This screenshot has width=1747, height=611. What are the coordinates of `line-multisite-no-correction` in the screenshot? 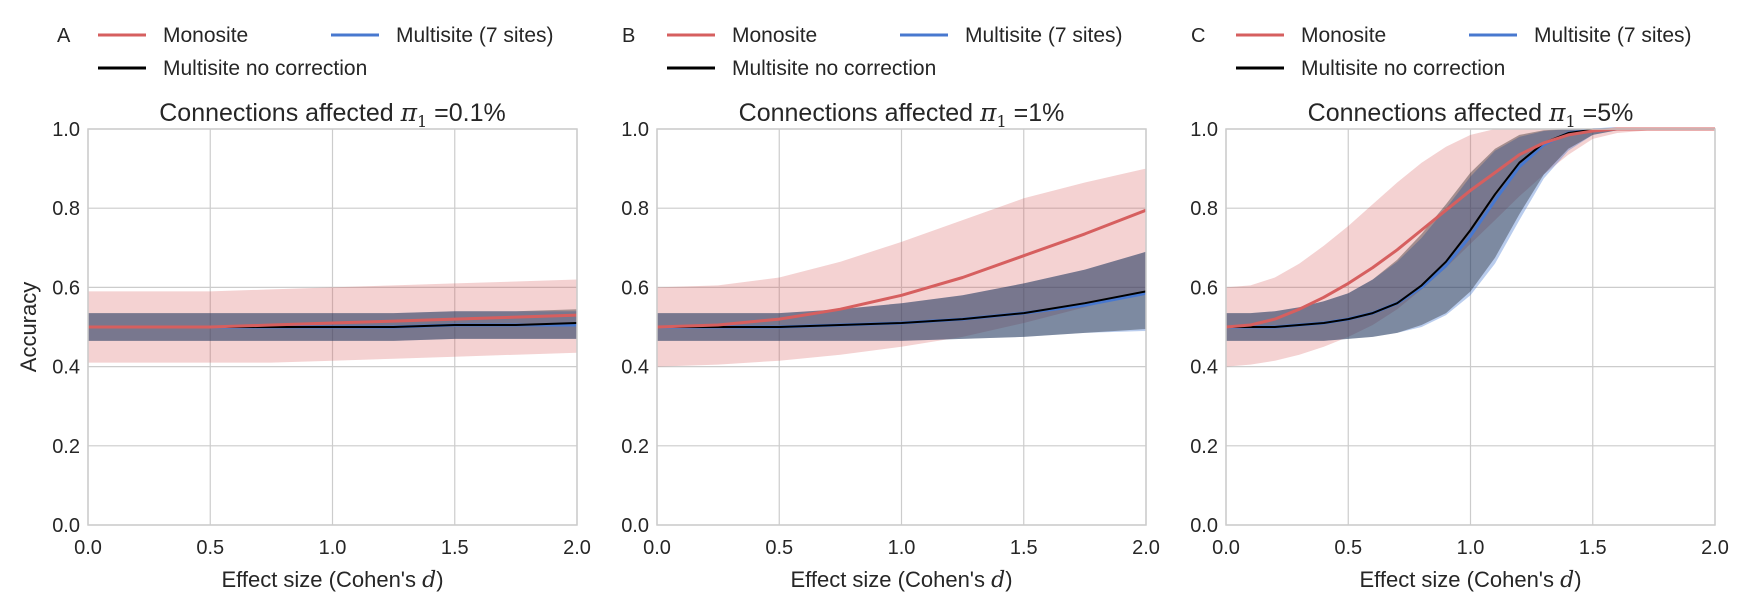 It's located at (902, 309).